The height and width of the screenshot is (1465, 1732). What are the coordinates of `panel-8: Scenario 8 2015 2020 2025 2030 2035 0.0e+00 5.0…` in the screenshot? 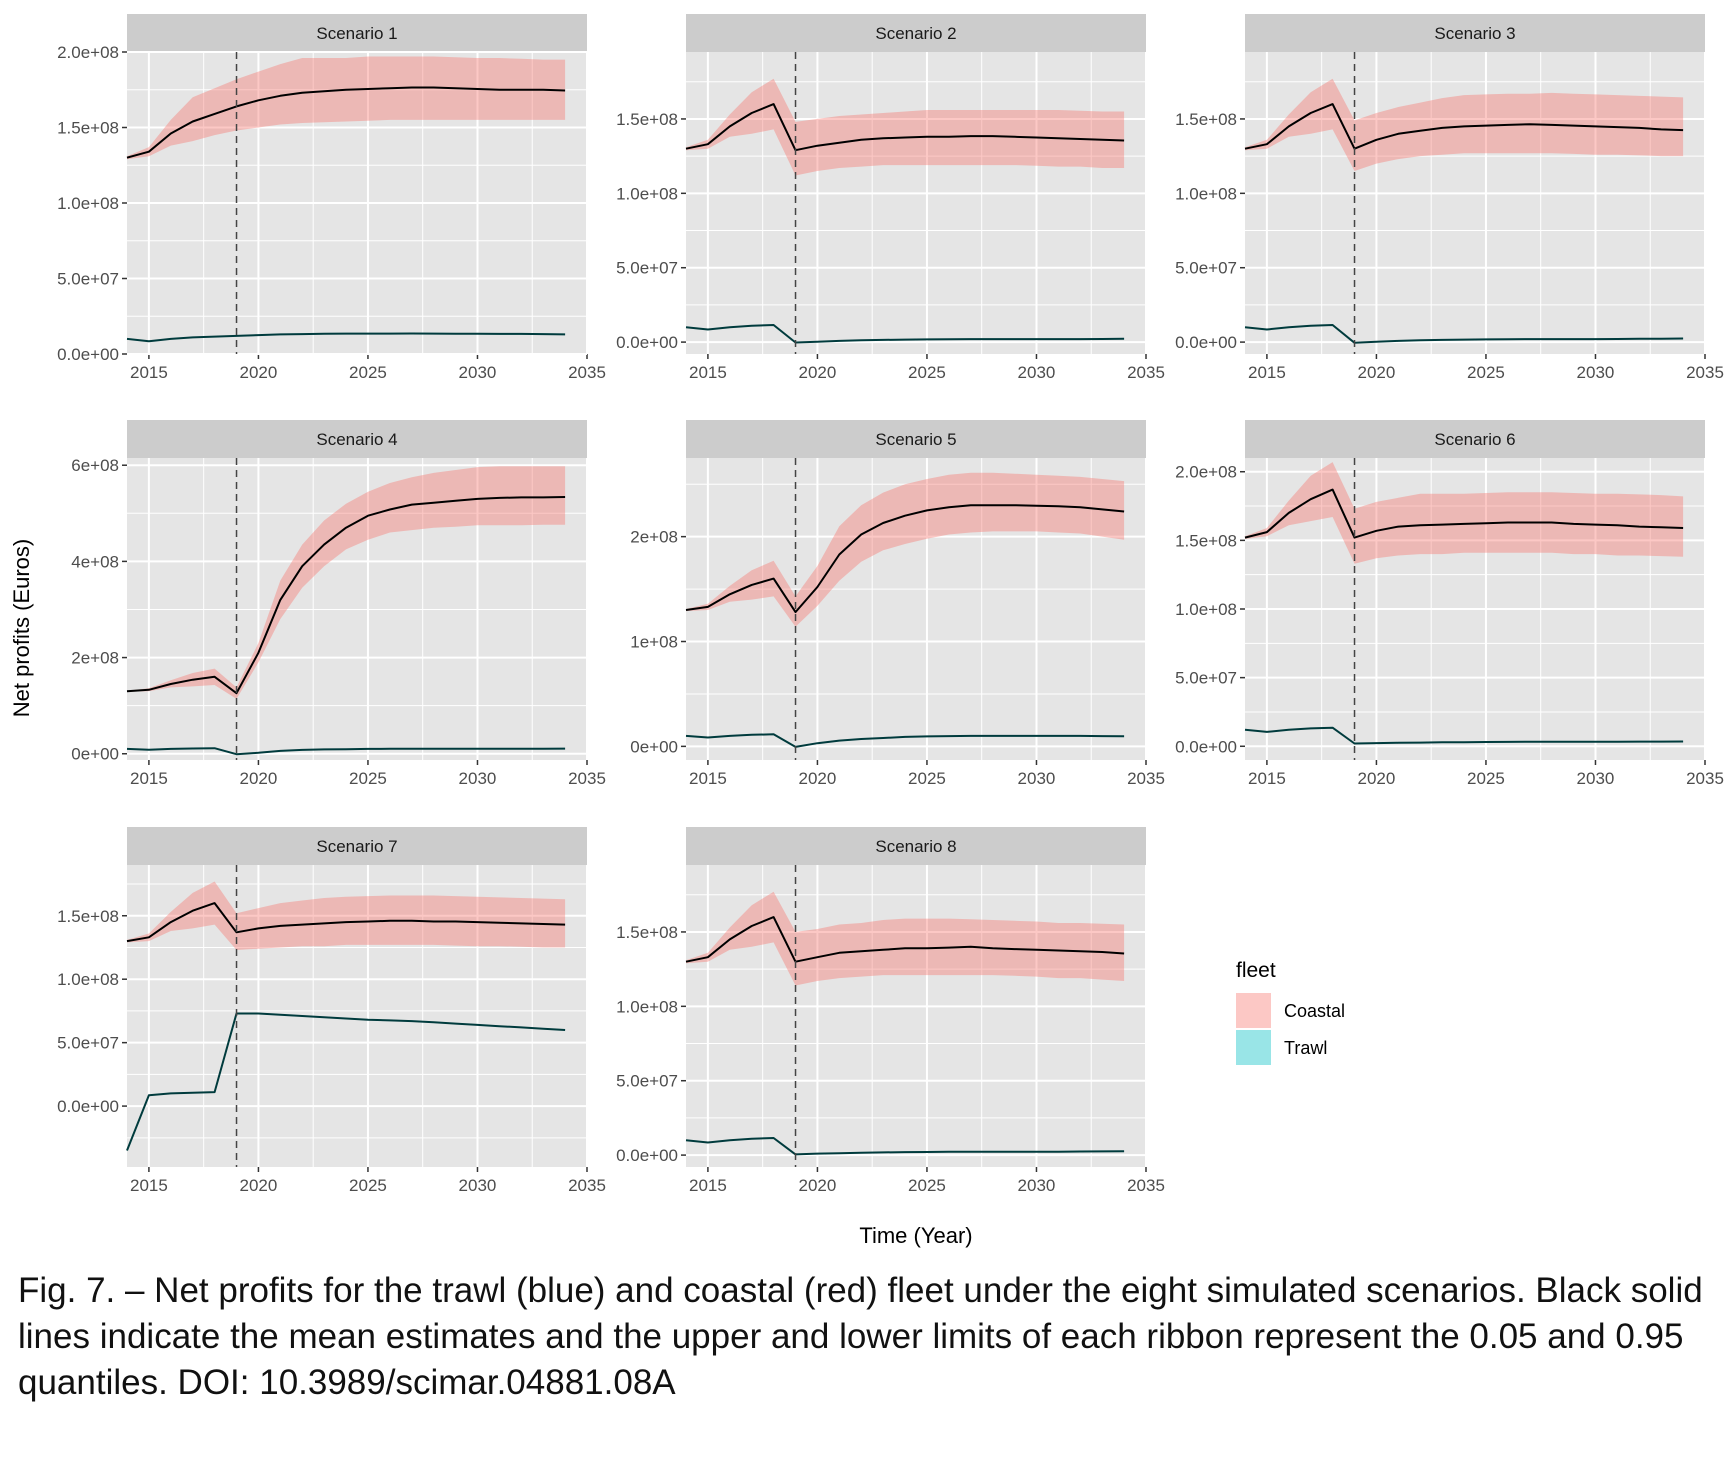 It's located at (890, 1011).